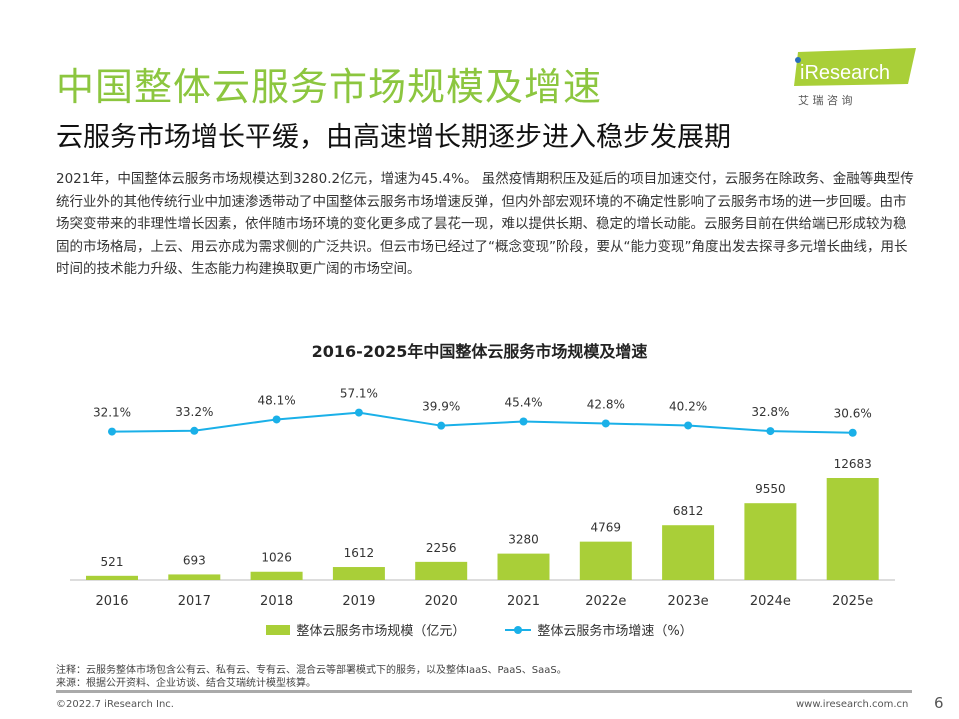 The height and width of the screenshot is (719, 959). What do you see at coordinates (186, 683) in the screenshot?
I see `source-note: 来源：根据公开资料、企业访谈、结合艾瑞统计模型核算。` at bounding box center [186, 683].